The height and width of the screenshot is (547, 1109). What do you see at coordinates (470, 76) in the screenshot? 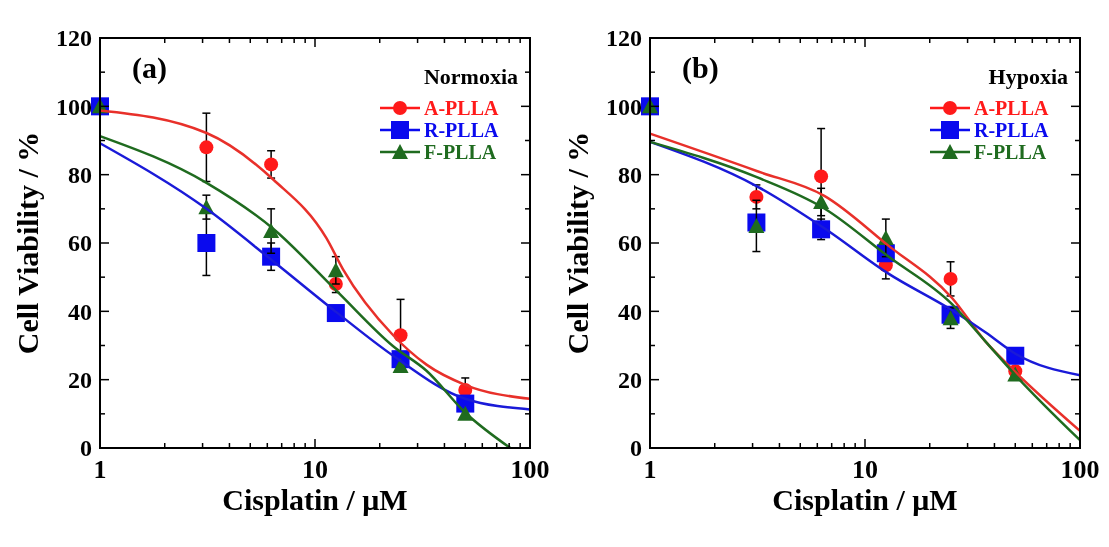
I see `legend-title: Normoxia` at bounding box center [470, 76].